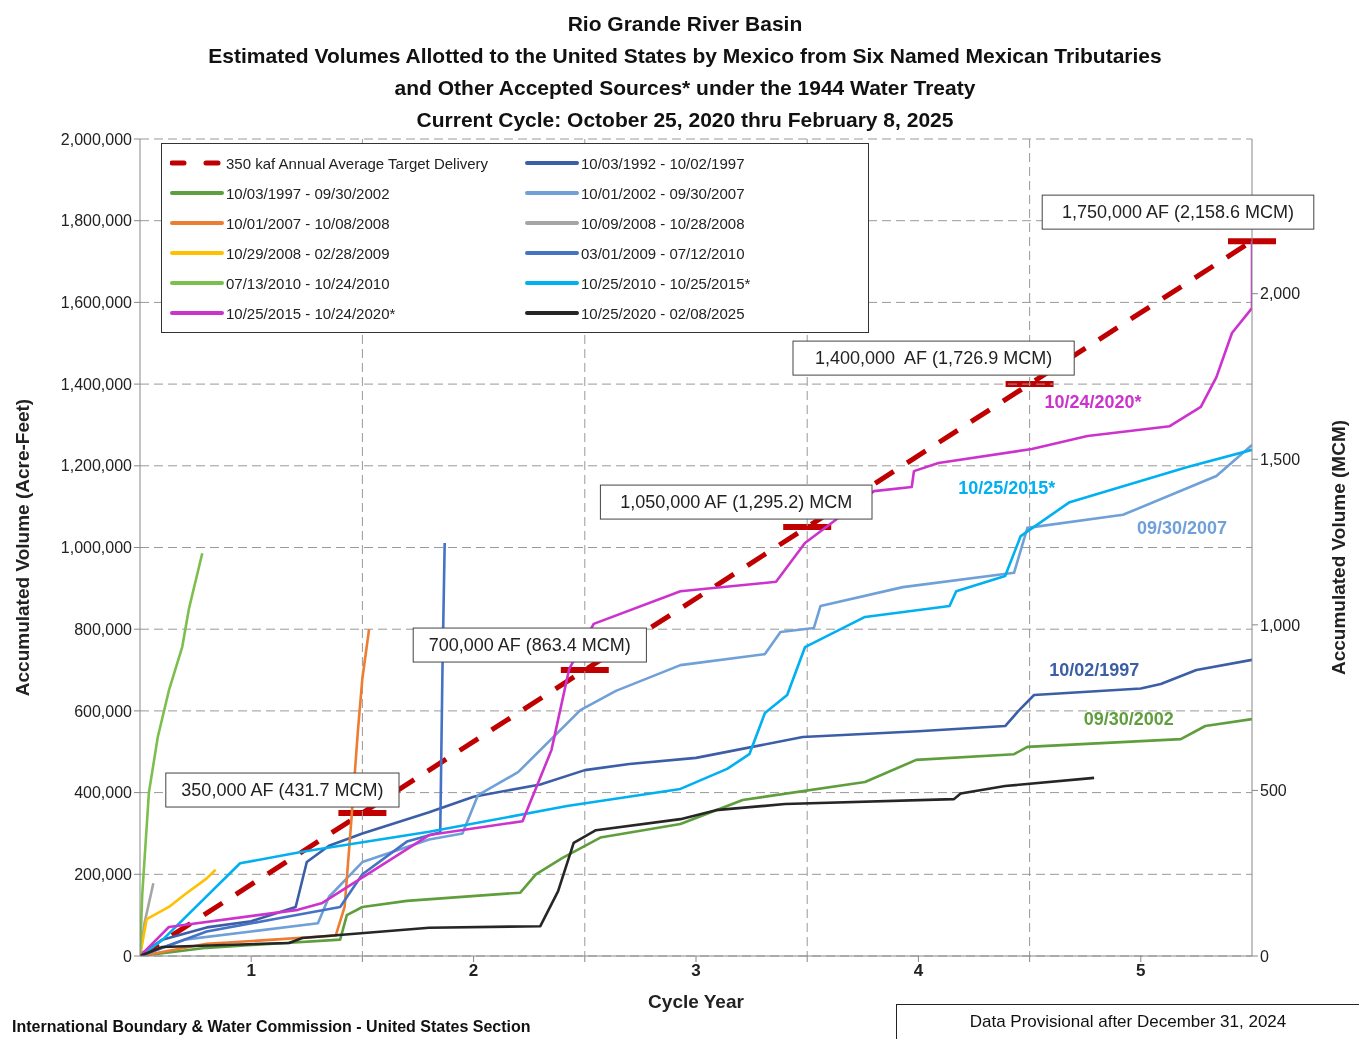 This screenshot has height=1040, width=1370. What do you see at coordinates (282, 790) in the screenshot?
I see `annotation: 350,000 AF (431.7 MCM)` at bounding box center [282, 790].